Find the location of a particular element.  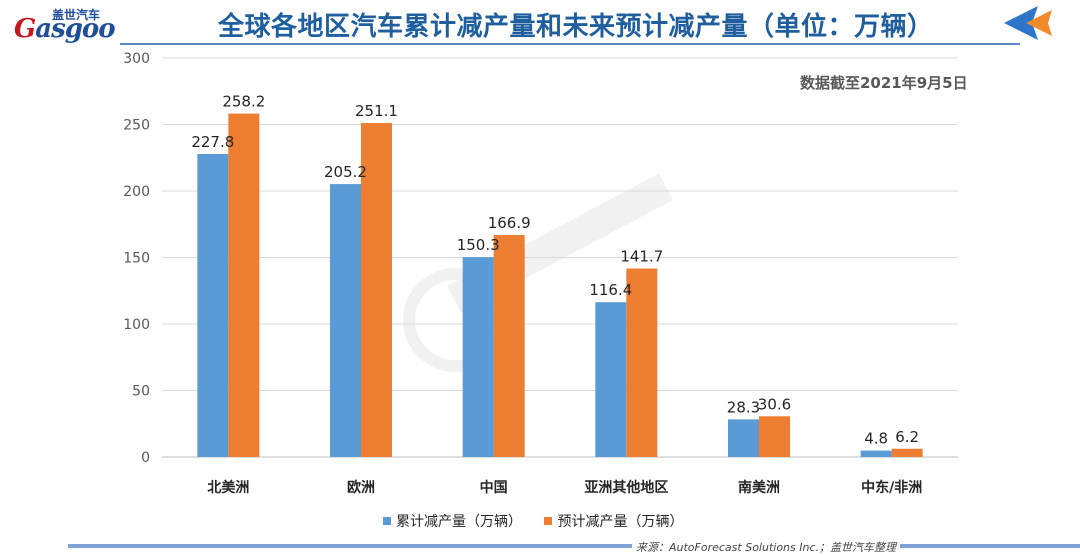

x-tick-label: 欧洲 is located at coordinates (361, 487).